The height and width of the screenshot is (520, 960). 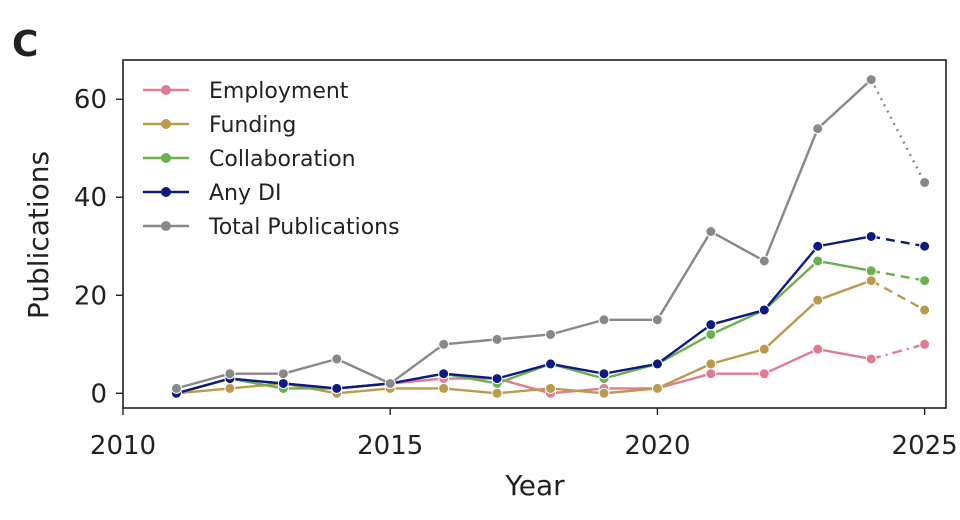 I want to click on legend-label: Funding, so click(x=252, y=125).